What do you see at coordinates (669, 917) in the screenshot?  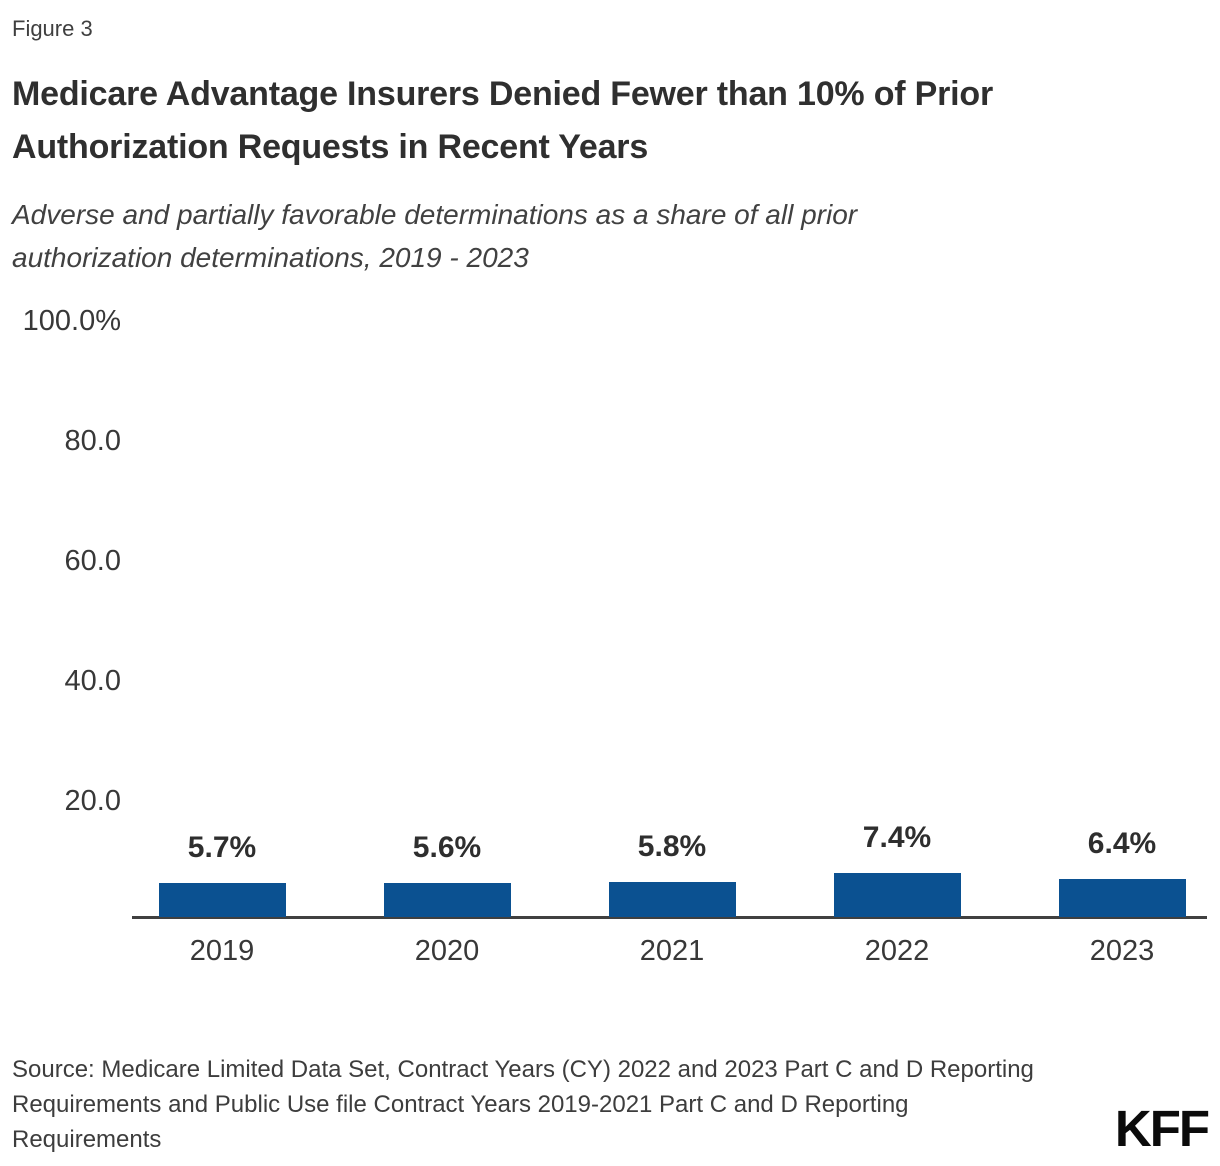 I see `x-axis-line` at bounding box center [669, 917].